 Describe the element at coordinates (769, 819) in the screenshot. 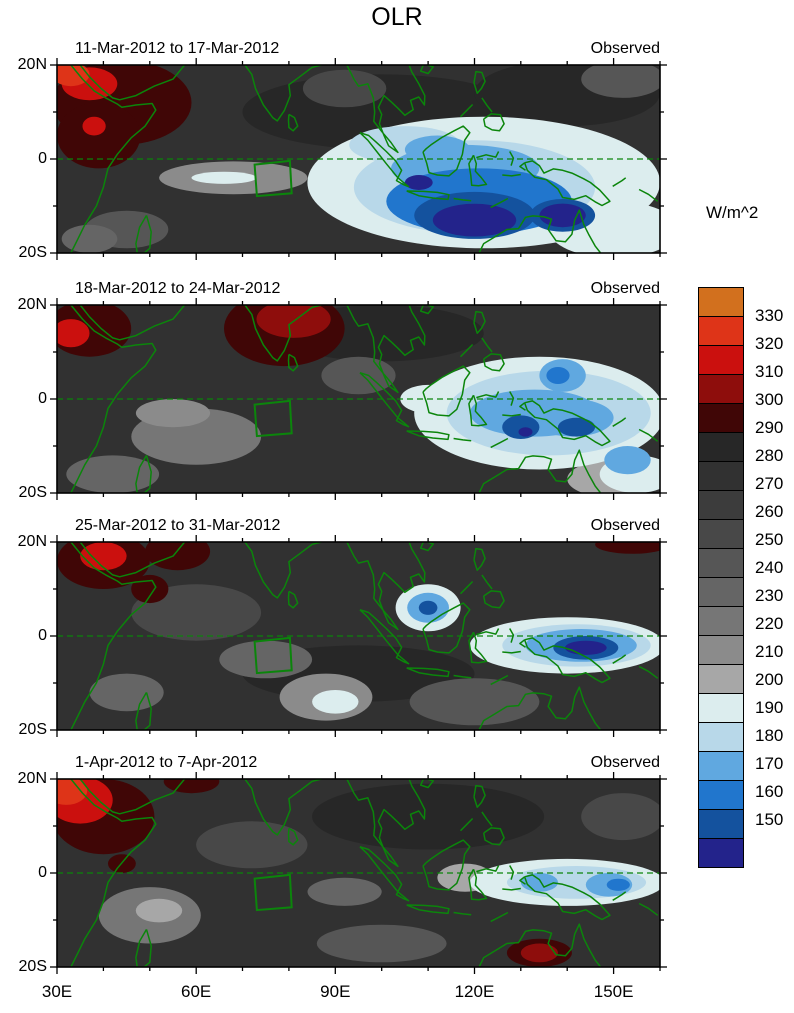

I see `colorbar-tick-label: 150` at that location.